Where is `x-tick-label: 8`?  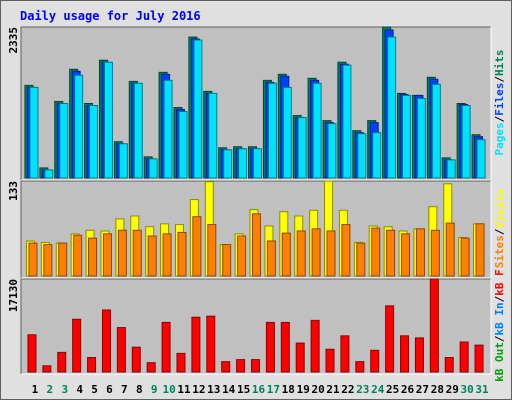
x-tick-label: 8 is located at coordinates (139, 389).